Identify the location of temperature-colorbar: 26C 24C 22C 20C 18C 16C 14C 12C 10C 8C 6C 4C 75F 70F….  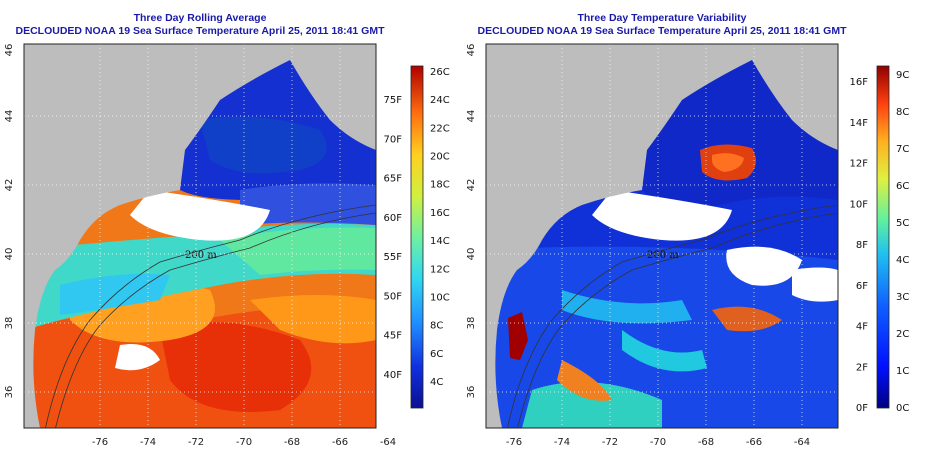
(417, 237).